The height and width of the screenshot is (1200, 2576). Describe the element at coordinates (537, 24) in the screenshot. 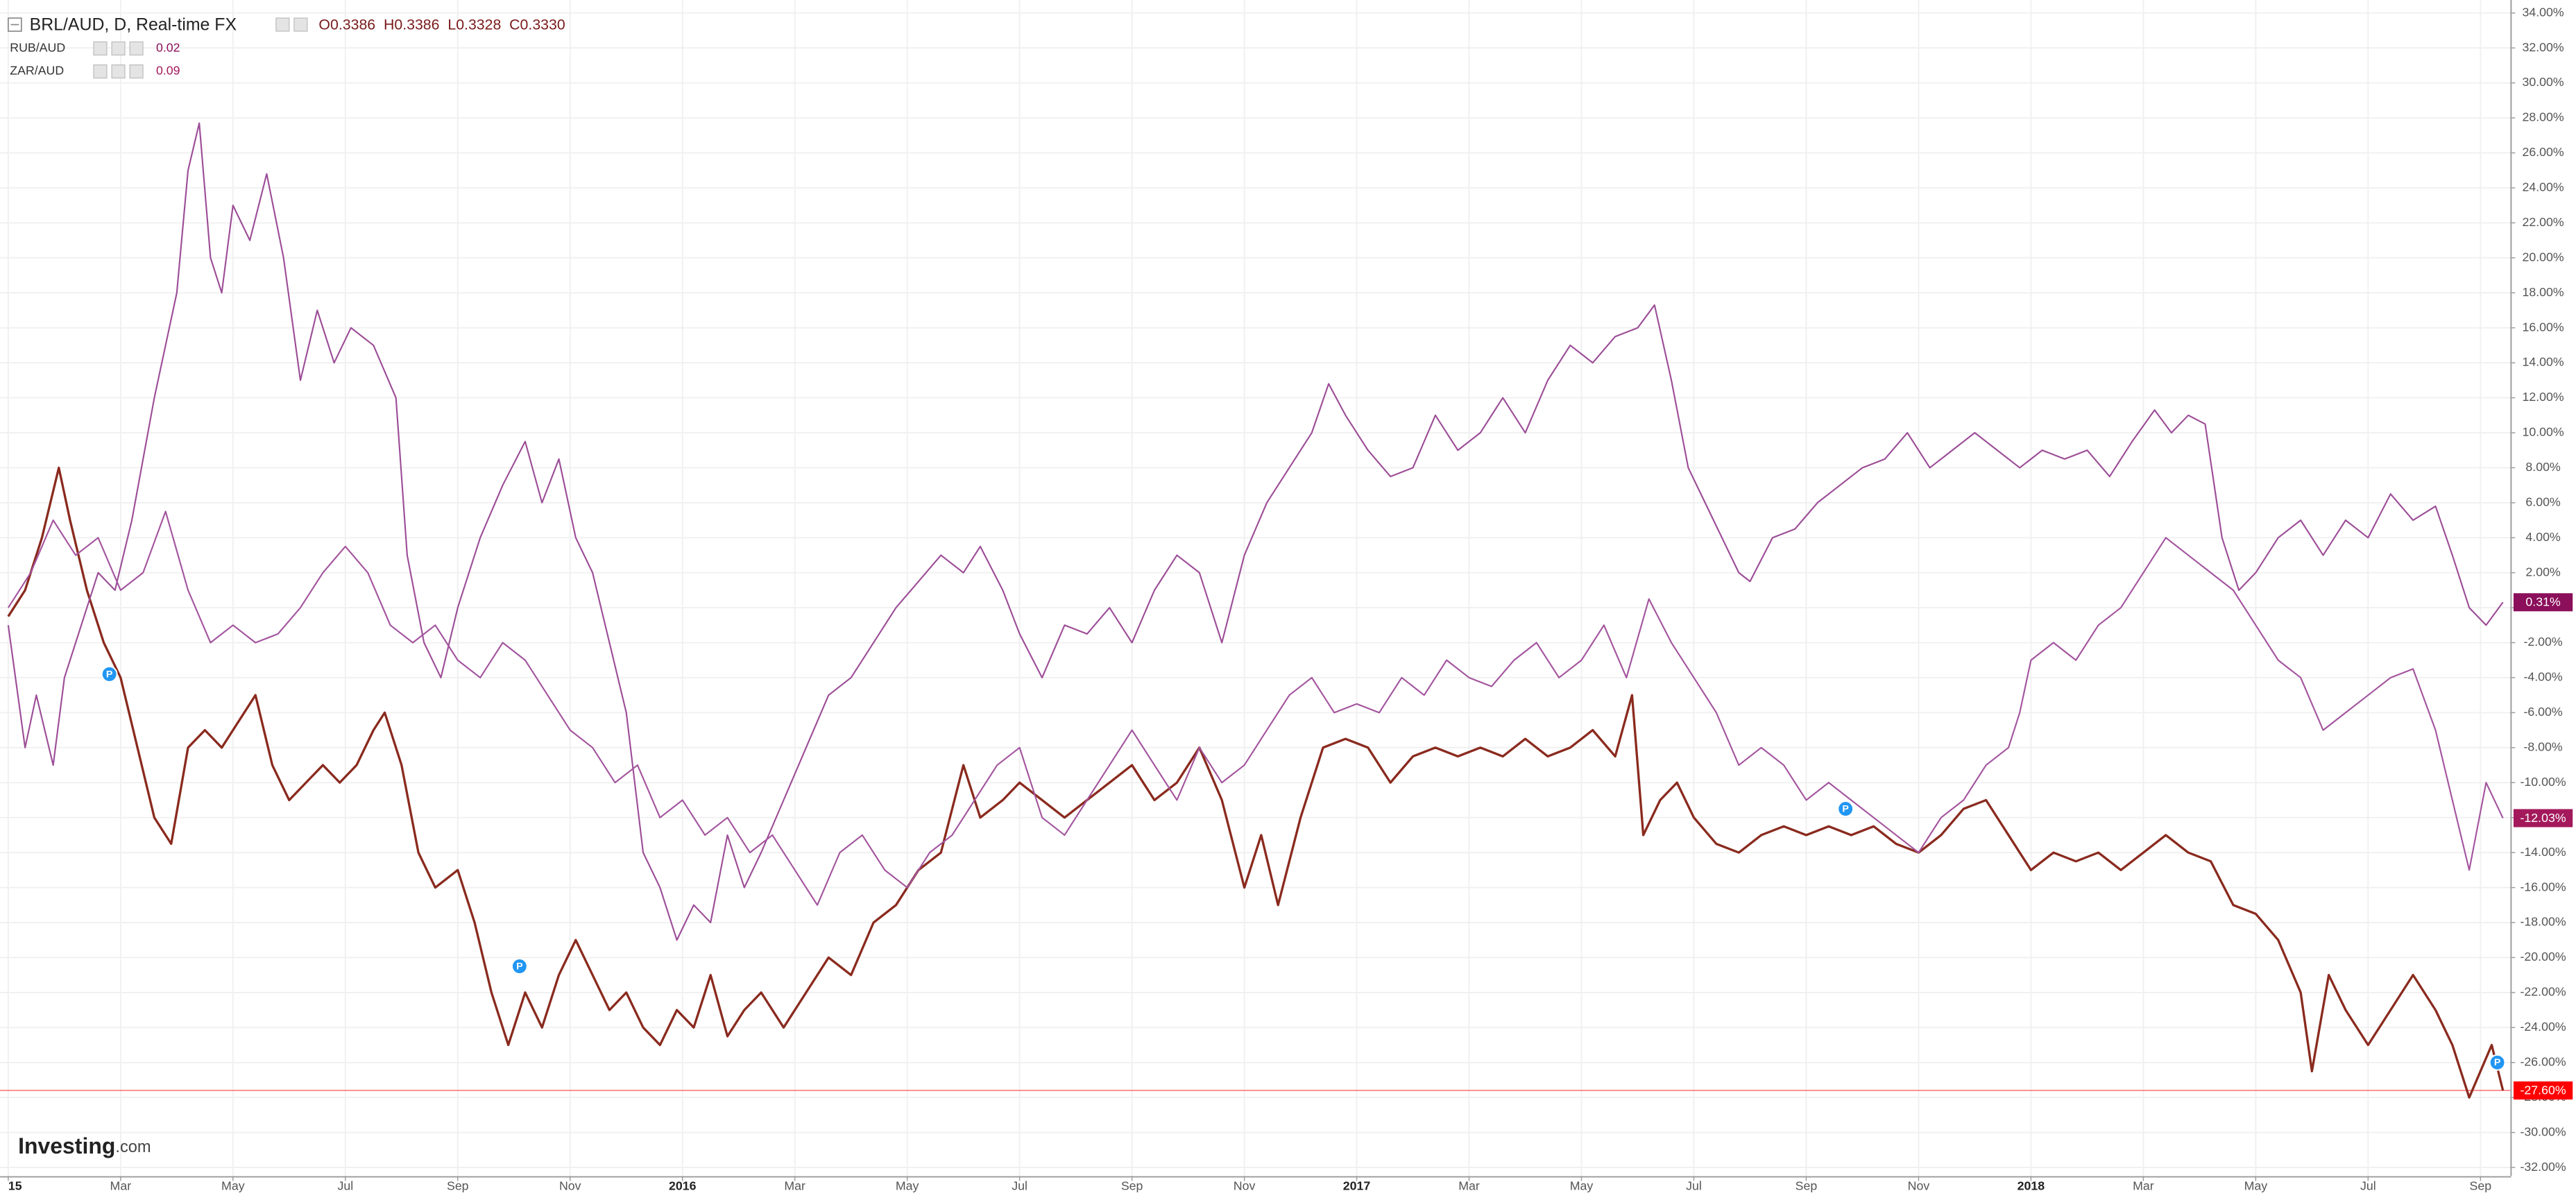

I see `ohlc-value: C0.3330` at that location.